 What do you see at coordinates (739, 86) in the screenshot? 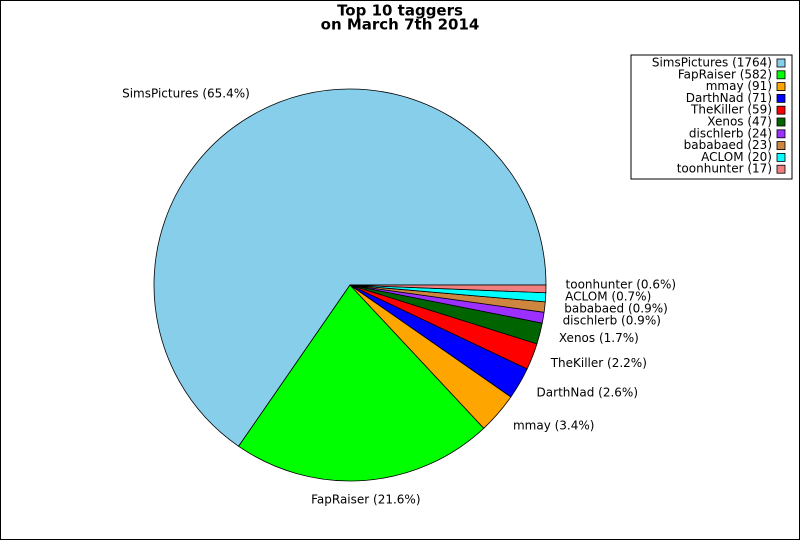
I see `legend-label: mmay (91)` at bounding box center [739, 86].